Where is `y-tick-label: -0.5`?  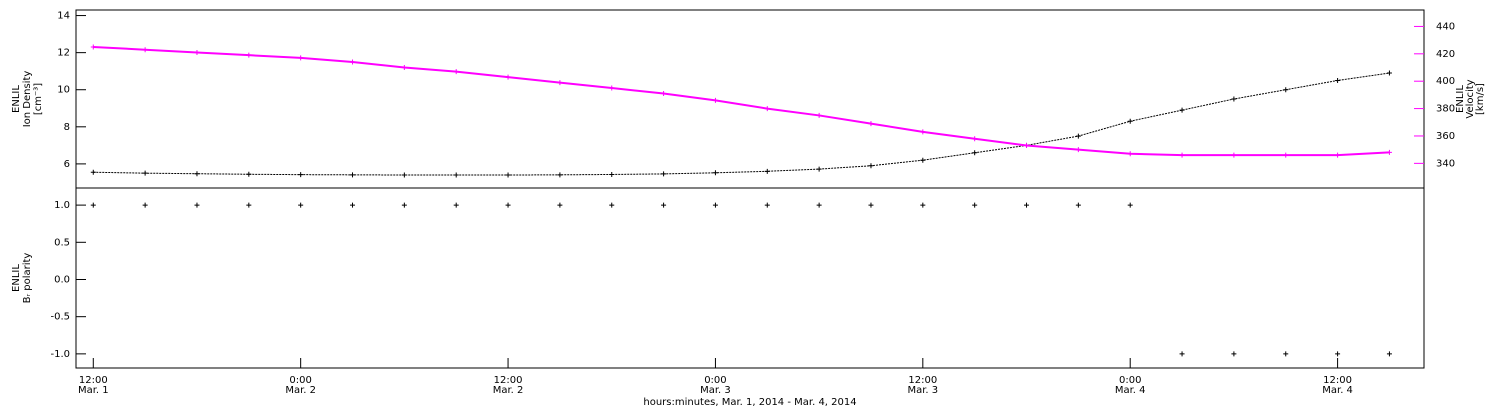 y-tick-label: -0.5 is located at coordinates (60, 317).